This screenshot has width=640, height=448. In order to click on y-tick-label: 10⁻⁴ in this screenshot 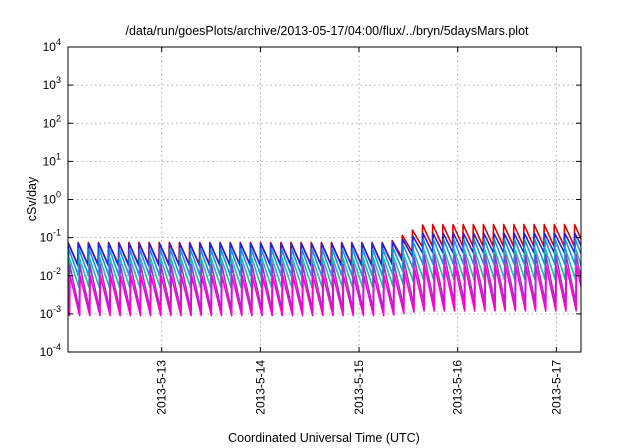, I will do `click(50, 350)`.